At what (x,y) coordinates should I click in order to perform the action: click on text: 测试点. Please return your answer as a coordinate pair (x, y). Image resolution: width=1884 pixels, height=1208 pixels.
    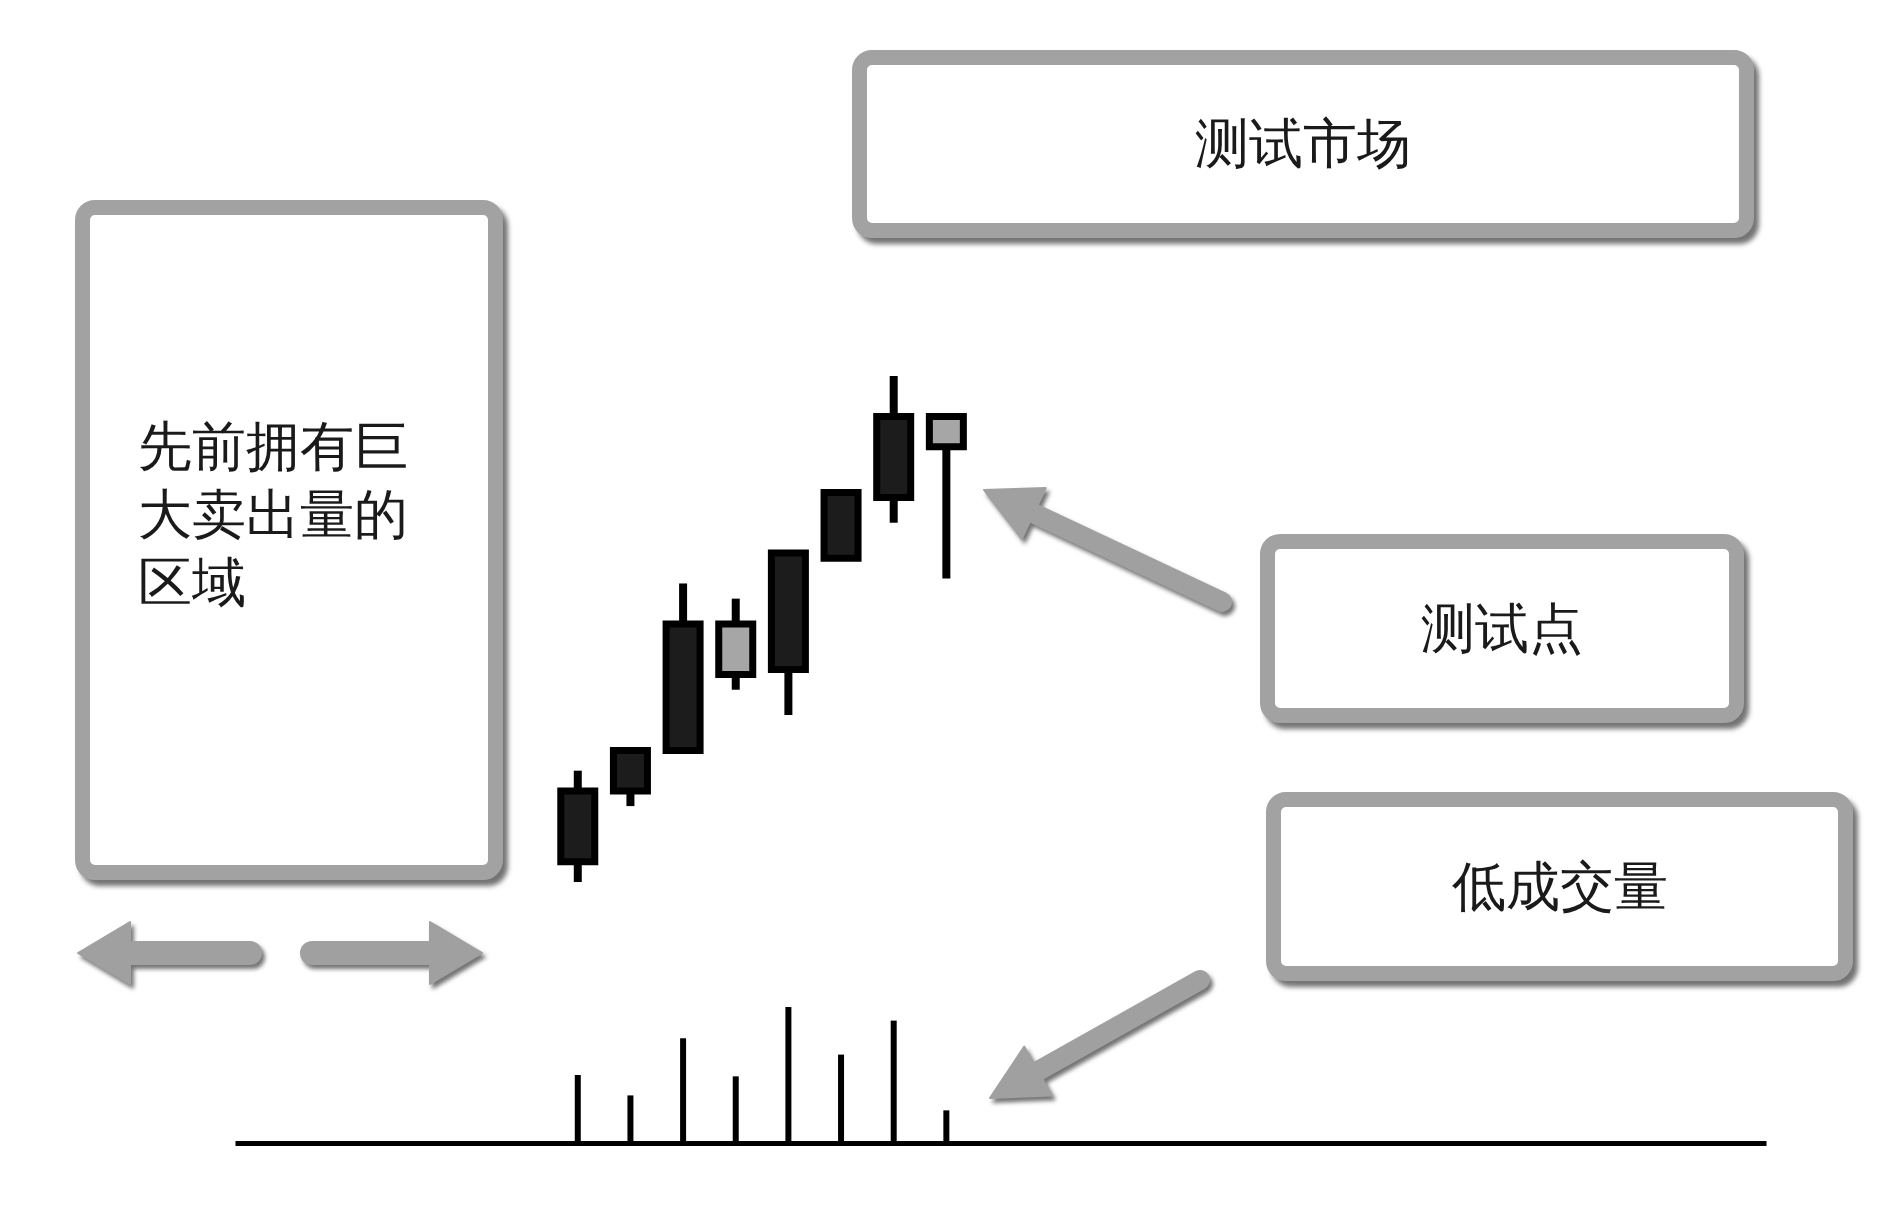
    Looking at the image, I should click on (1502, 628).